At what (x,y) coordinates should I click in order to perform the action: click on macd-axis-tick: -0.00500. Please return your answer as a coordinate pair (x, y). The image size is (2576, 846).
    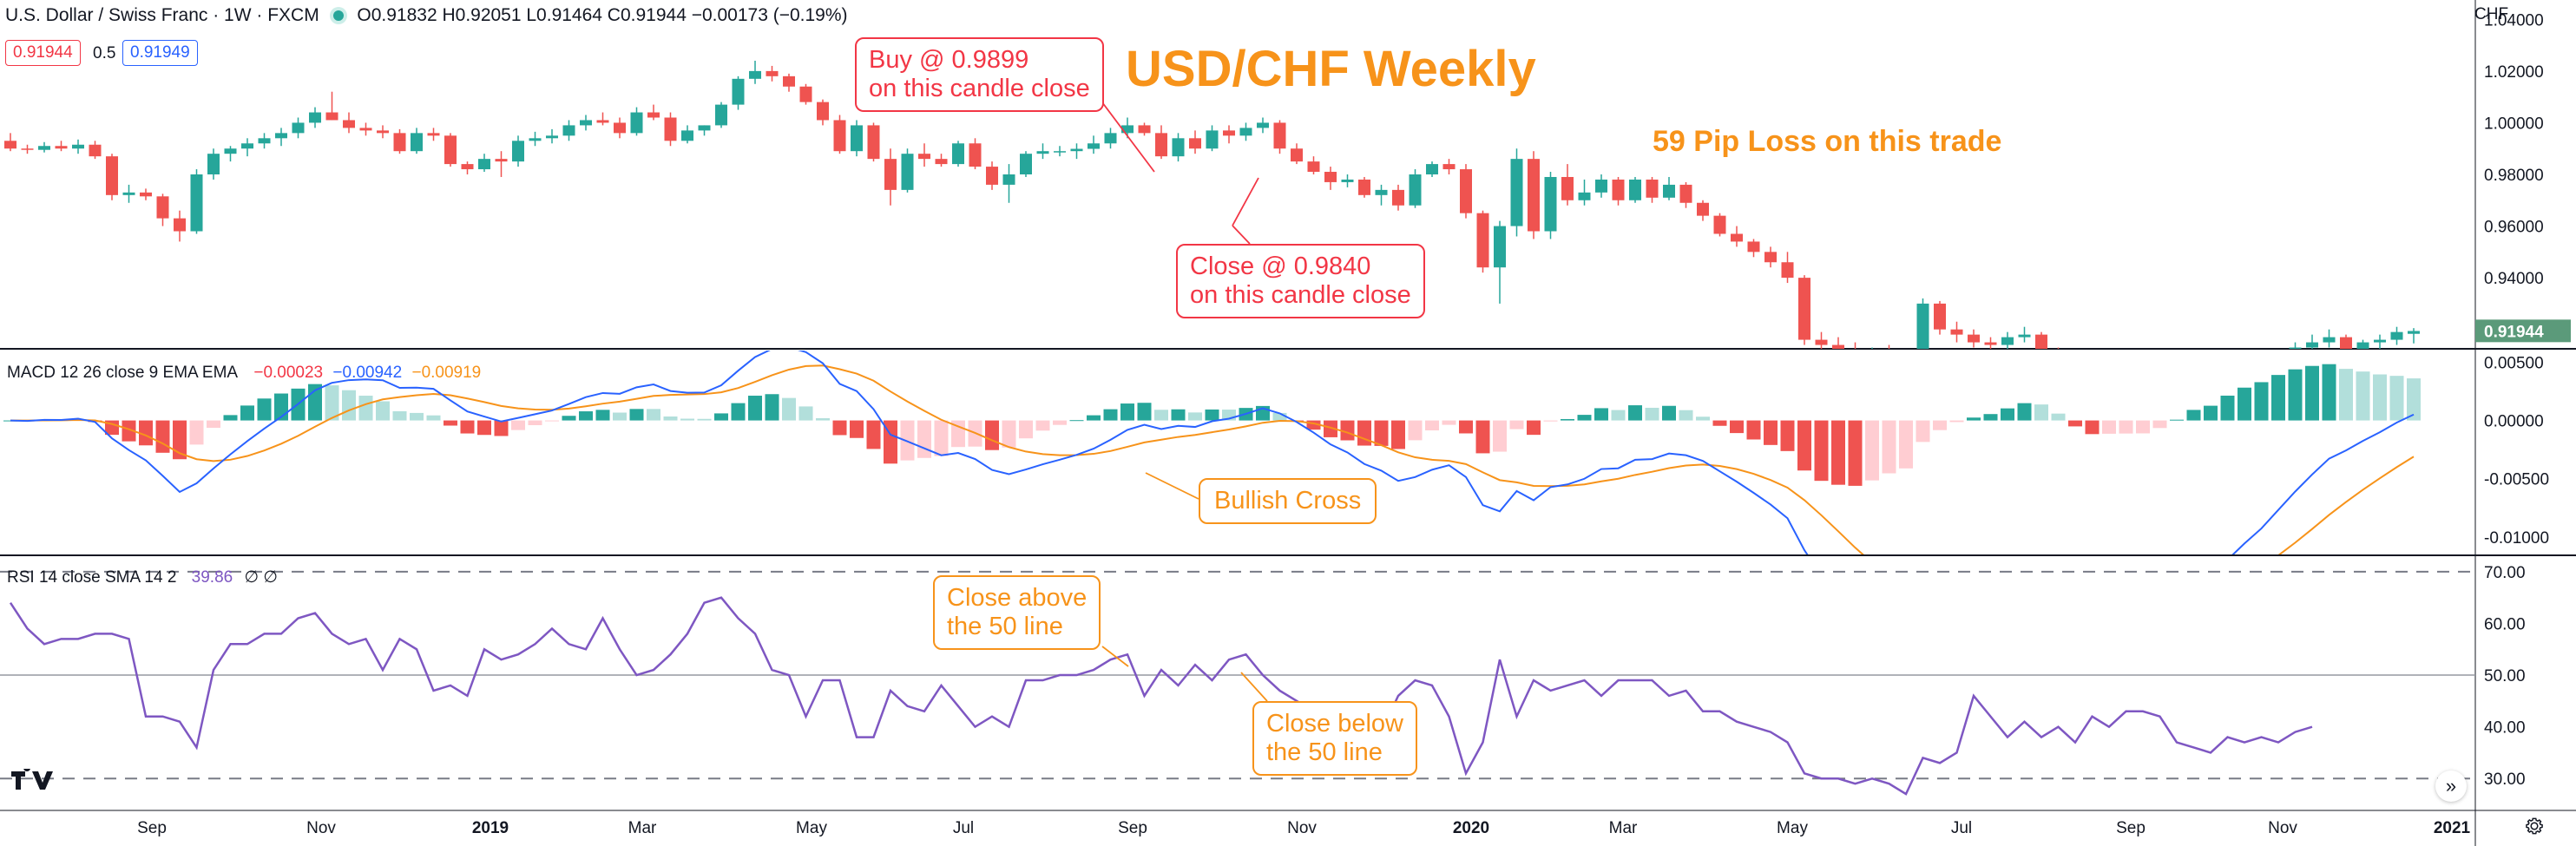
    Looking at the image, I should click on (2516, 480).